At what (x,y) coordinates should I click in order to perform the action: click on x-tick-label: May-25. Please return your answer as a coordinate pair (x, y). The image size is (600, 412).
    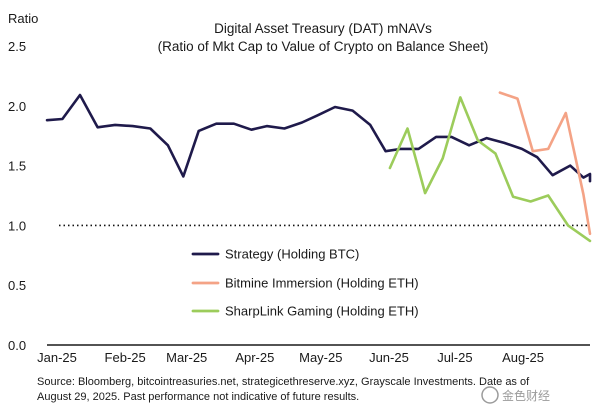
    Looking at the image, I should click on (320, 357).